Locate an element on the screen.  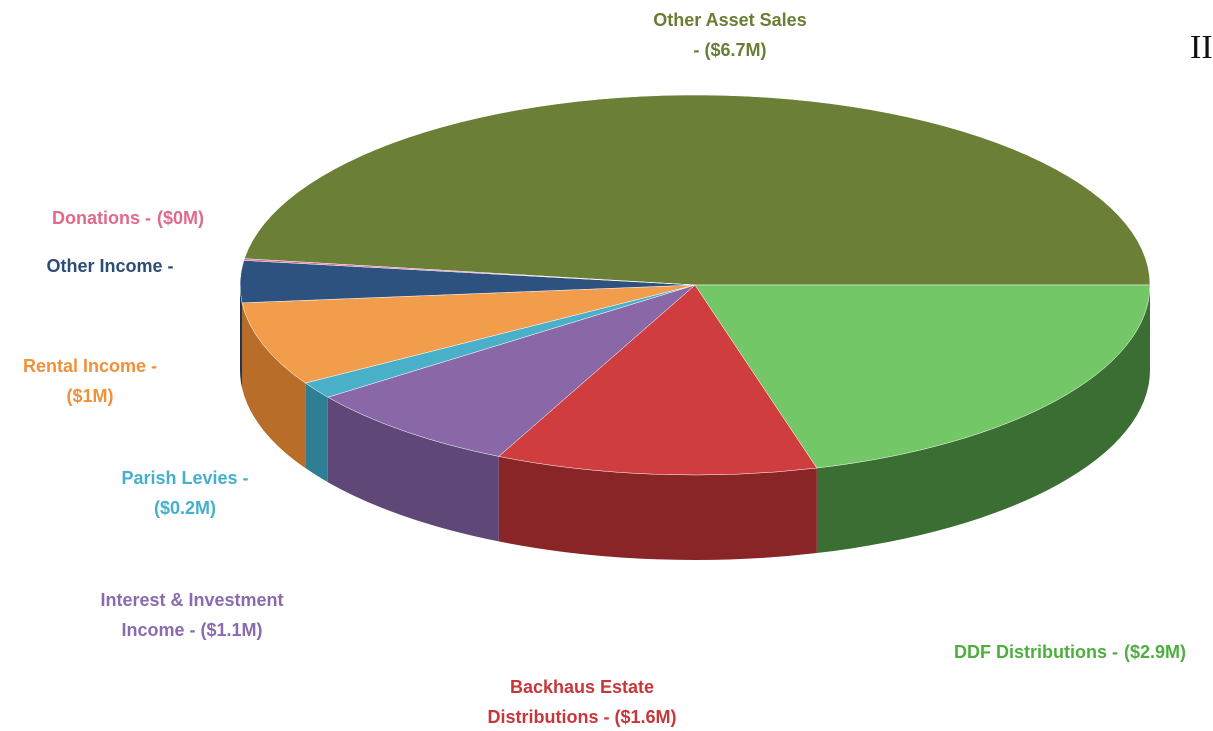
slice-label: Interest & Investment Income - ($1.1M) is located at coordinates (191, 615).